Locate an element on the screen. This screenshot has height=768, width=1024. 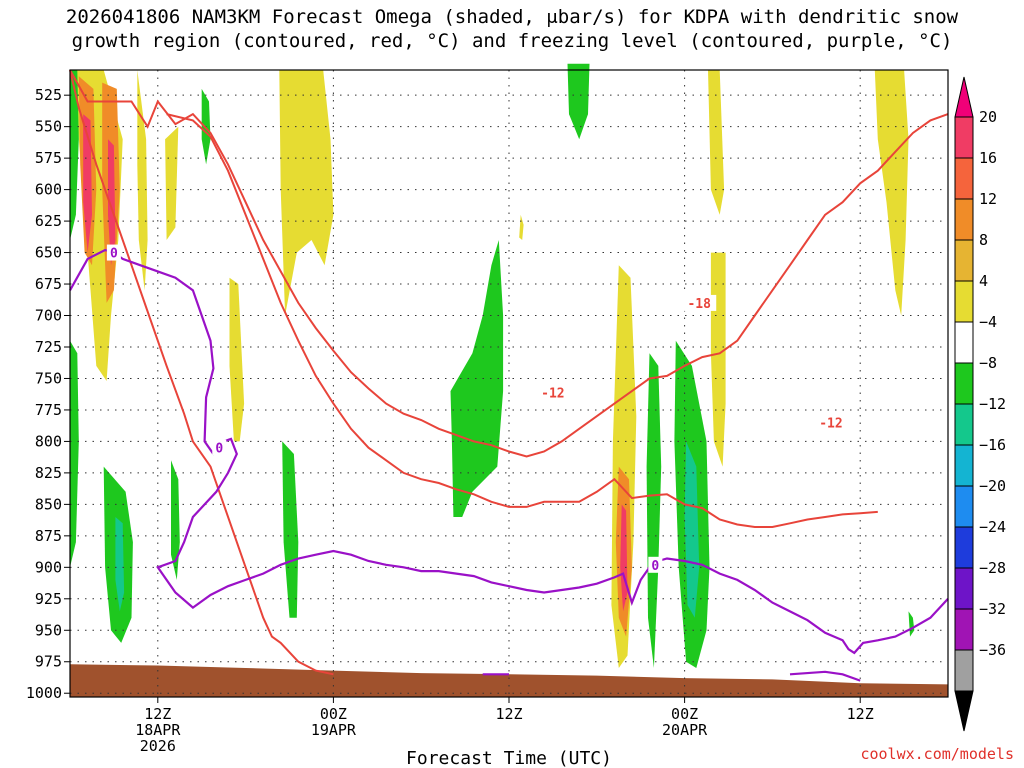
y-tick-label: 975 is located at coordinates (48, 662).